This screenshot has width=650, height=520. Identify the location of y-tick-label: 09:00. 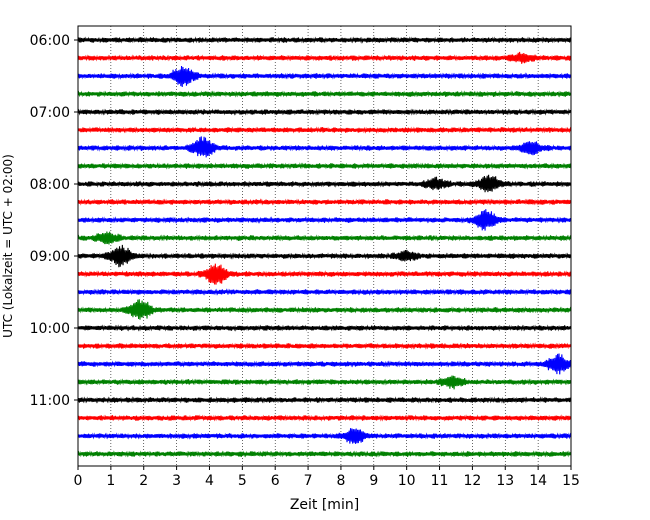
(50, 257).